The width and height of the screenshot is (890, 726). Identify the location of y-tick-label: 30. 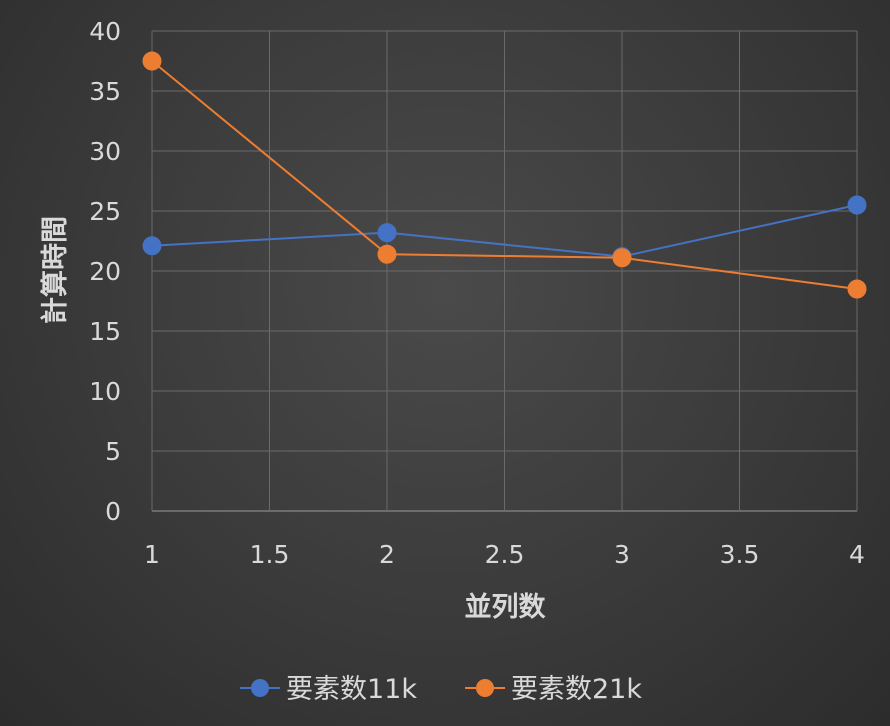
(105, 151).